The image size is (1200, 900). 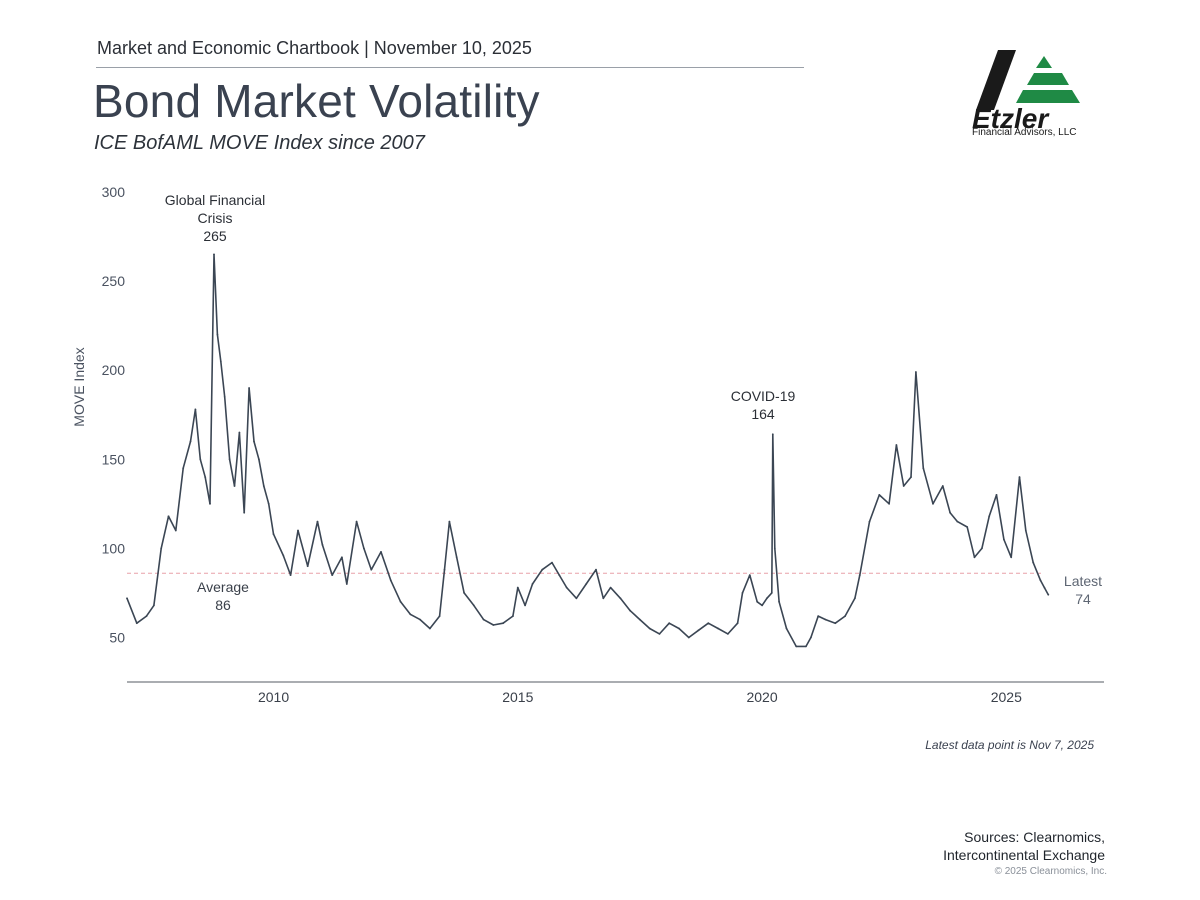 I want to click on logo-caption: Financial Advisors, LLC, so click(x=1024, y=132).